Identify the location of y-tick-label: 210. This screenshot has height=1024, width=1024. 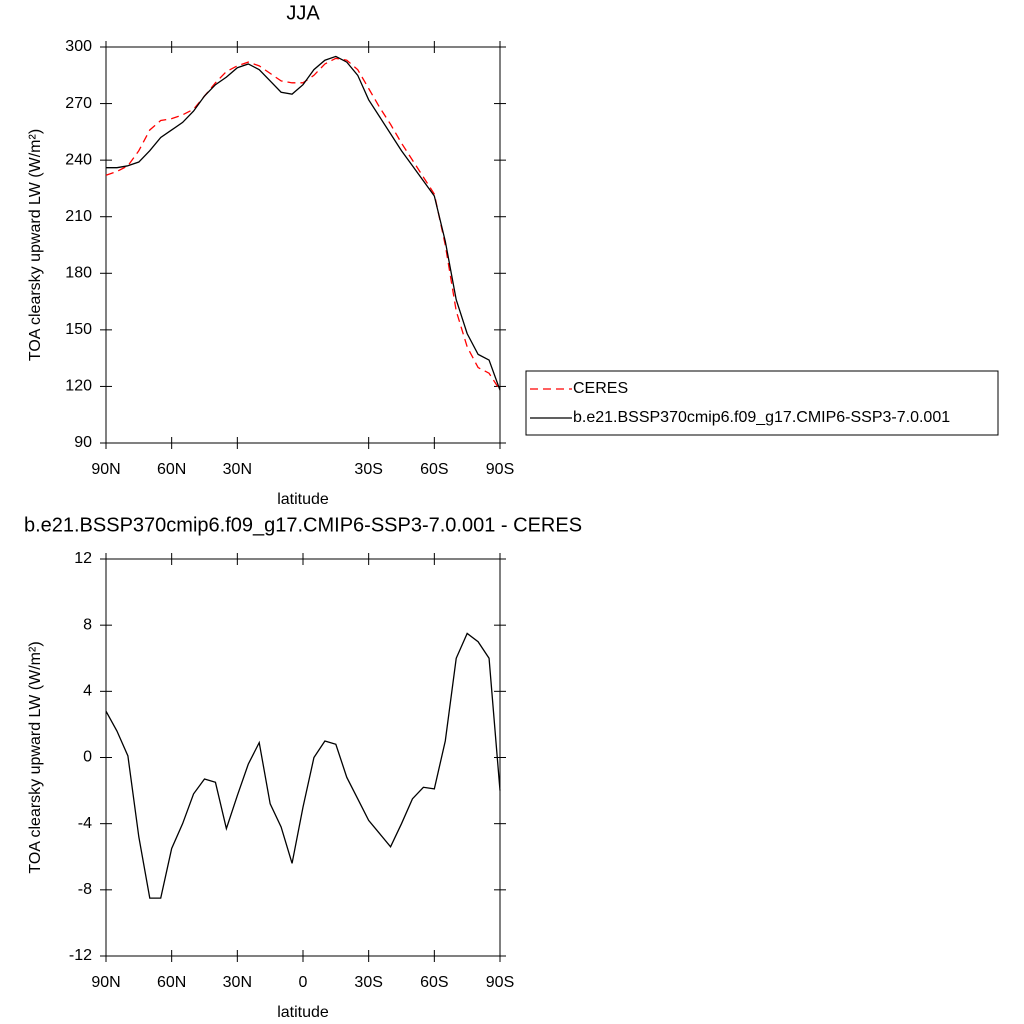
(78, 216).